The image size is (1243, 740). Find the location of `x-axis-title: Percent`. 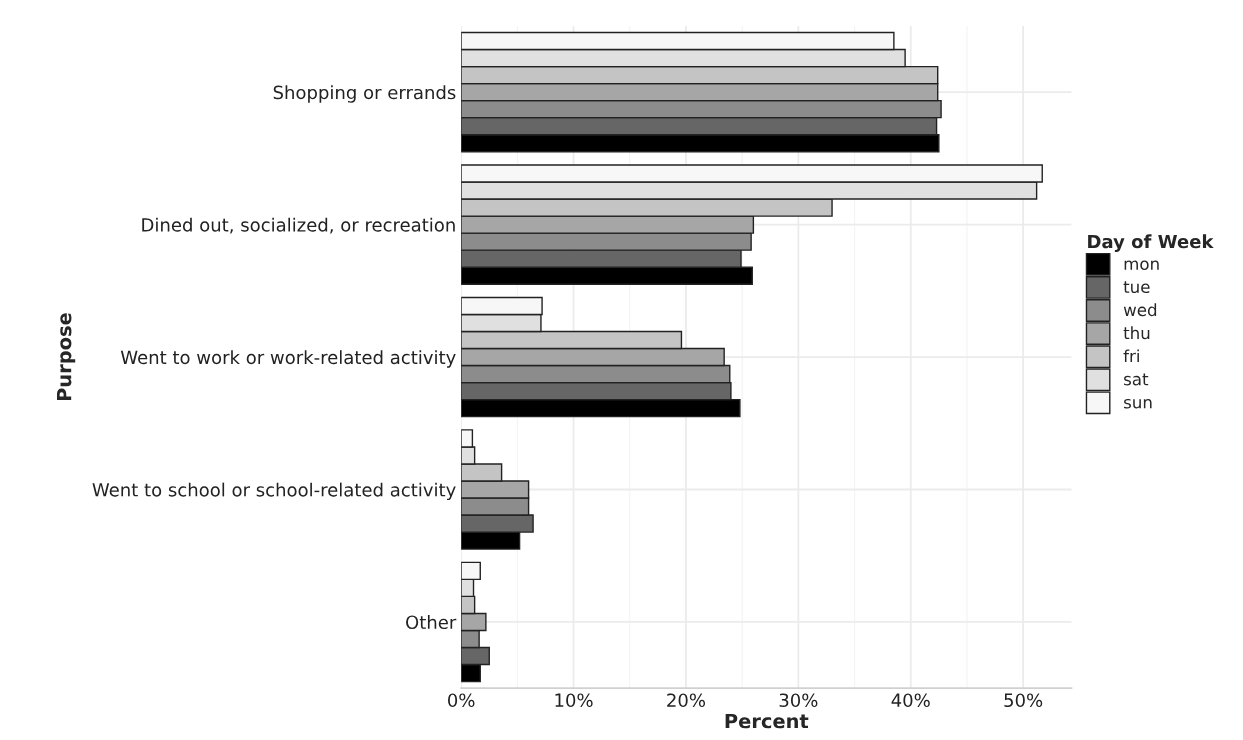

x-axis-title: Percent is located at coordinates (767, 721).